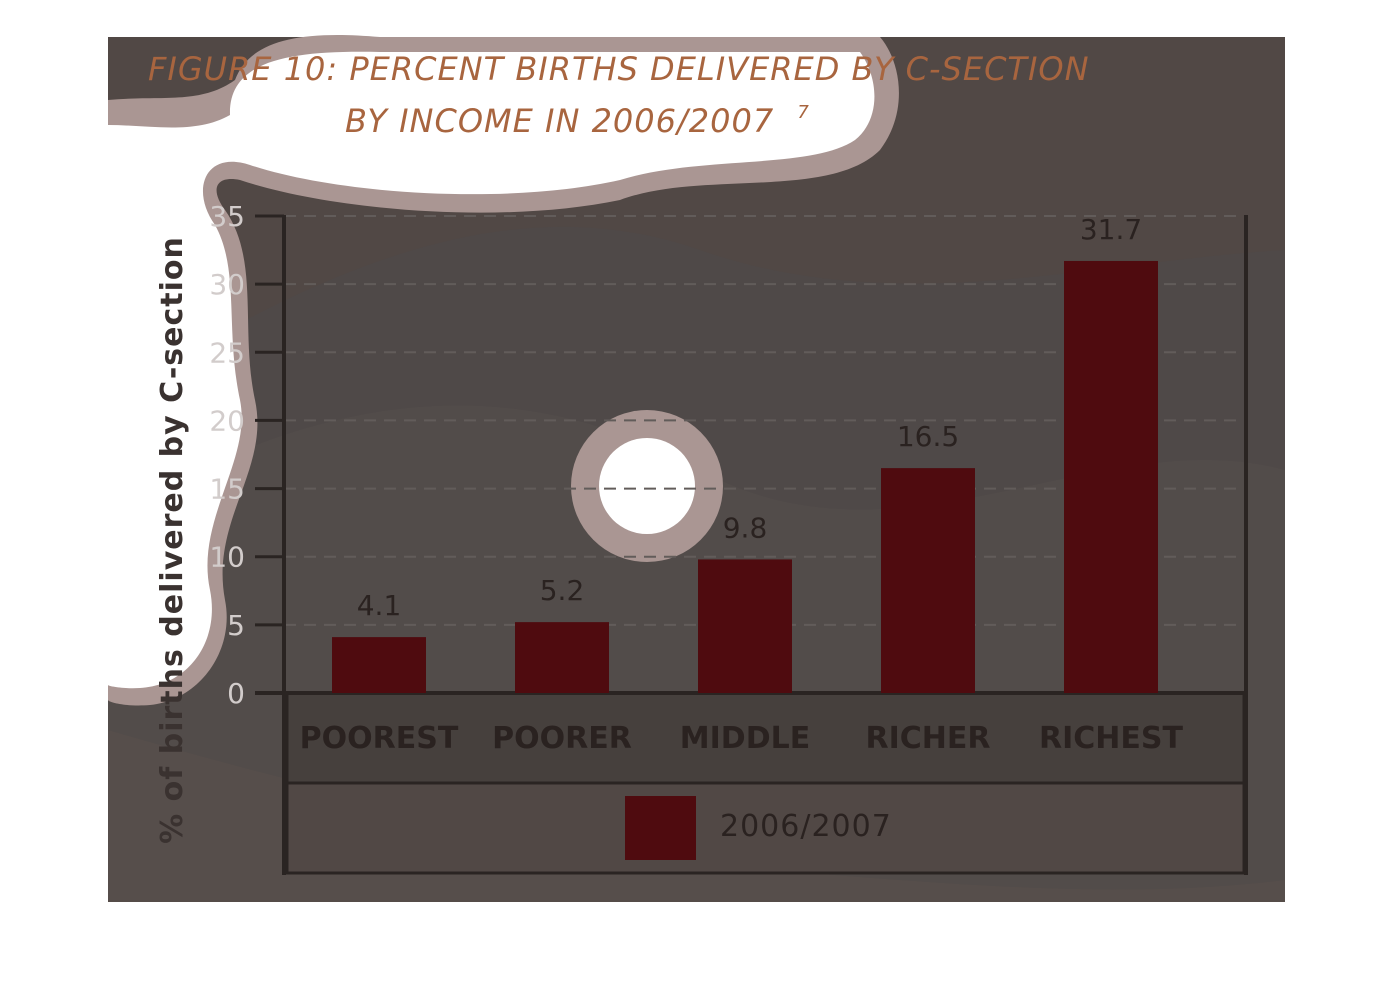  I want to click on bar-richer, so click(928, 580).